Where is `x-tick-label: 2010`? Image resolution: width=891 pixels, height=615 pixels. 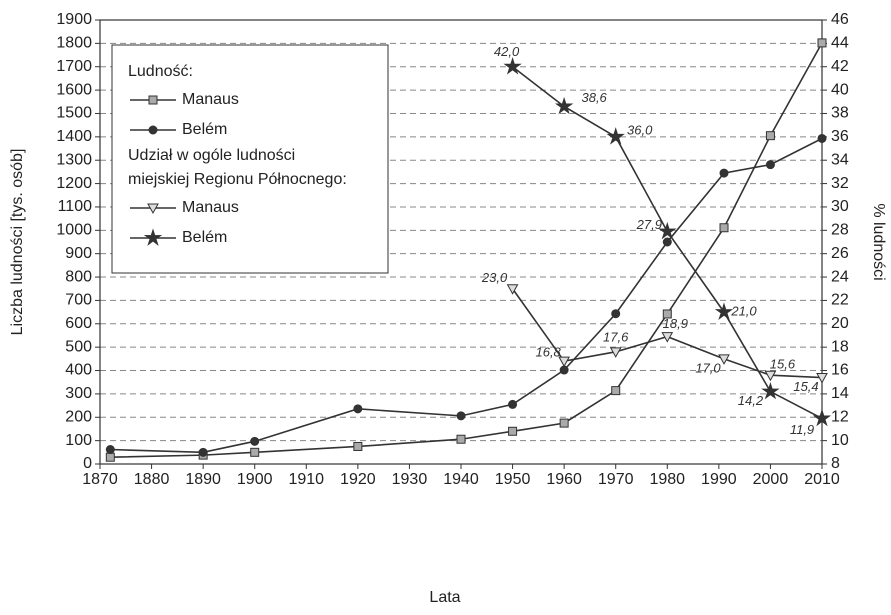 x-tick-label: 2010 is located at coordinates (822, 479).